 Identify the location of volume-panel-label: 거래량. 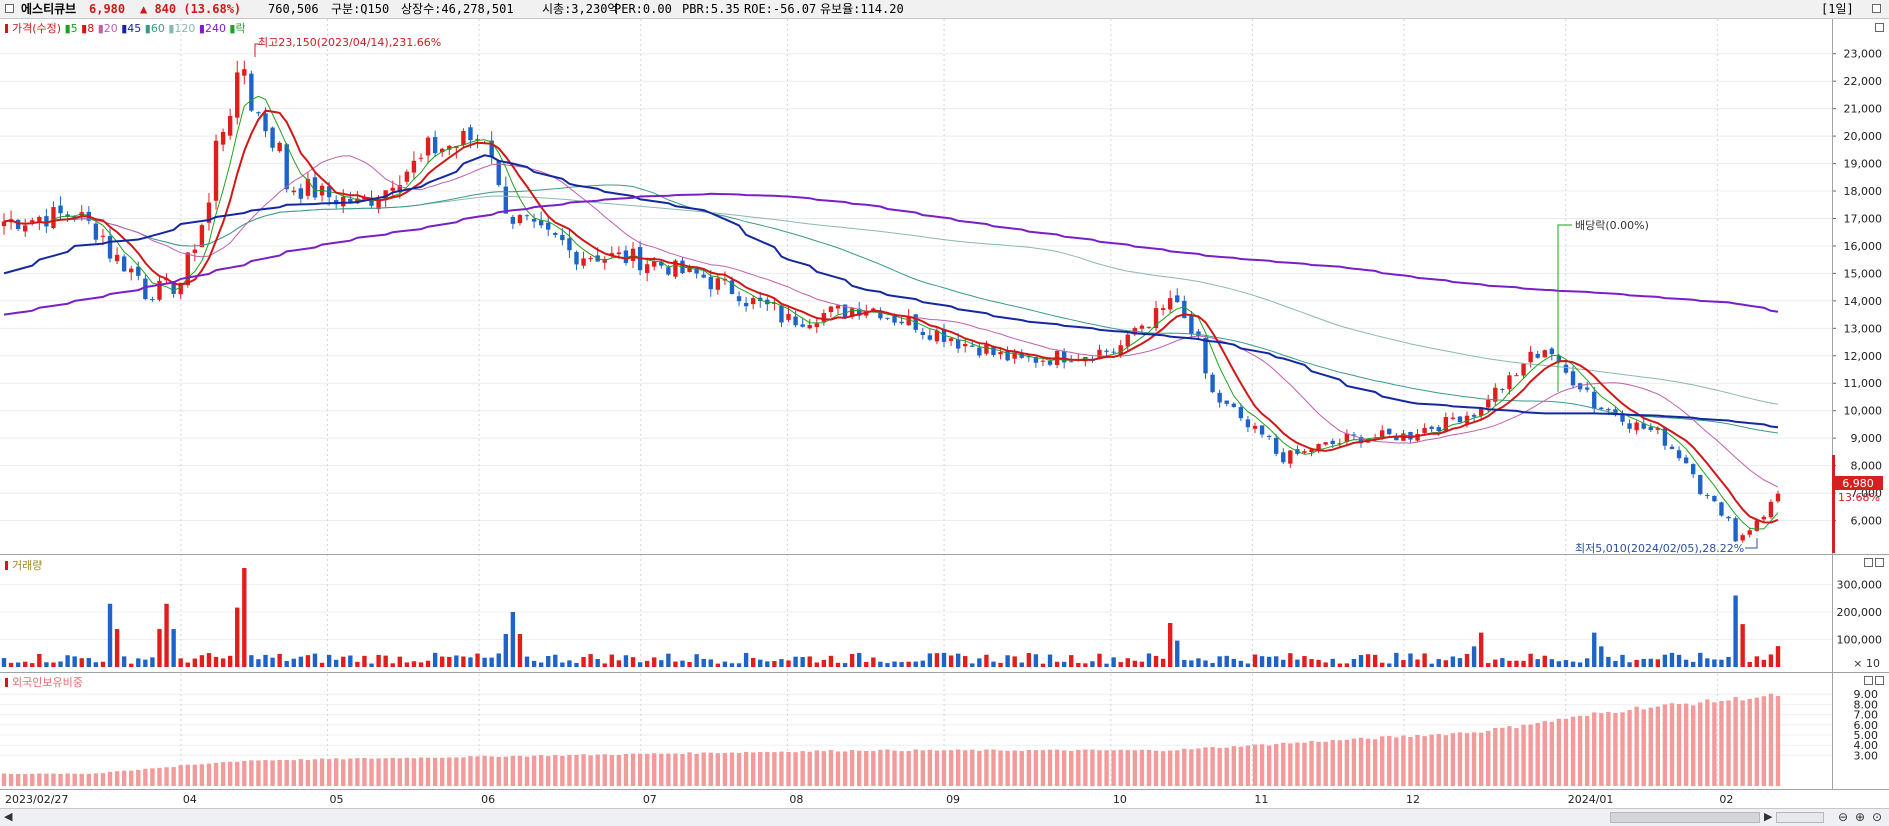
(27, 565).